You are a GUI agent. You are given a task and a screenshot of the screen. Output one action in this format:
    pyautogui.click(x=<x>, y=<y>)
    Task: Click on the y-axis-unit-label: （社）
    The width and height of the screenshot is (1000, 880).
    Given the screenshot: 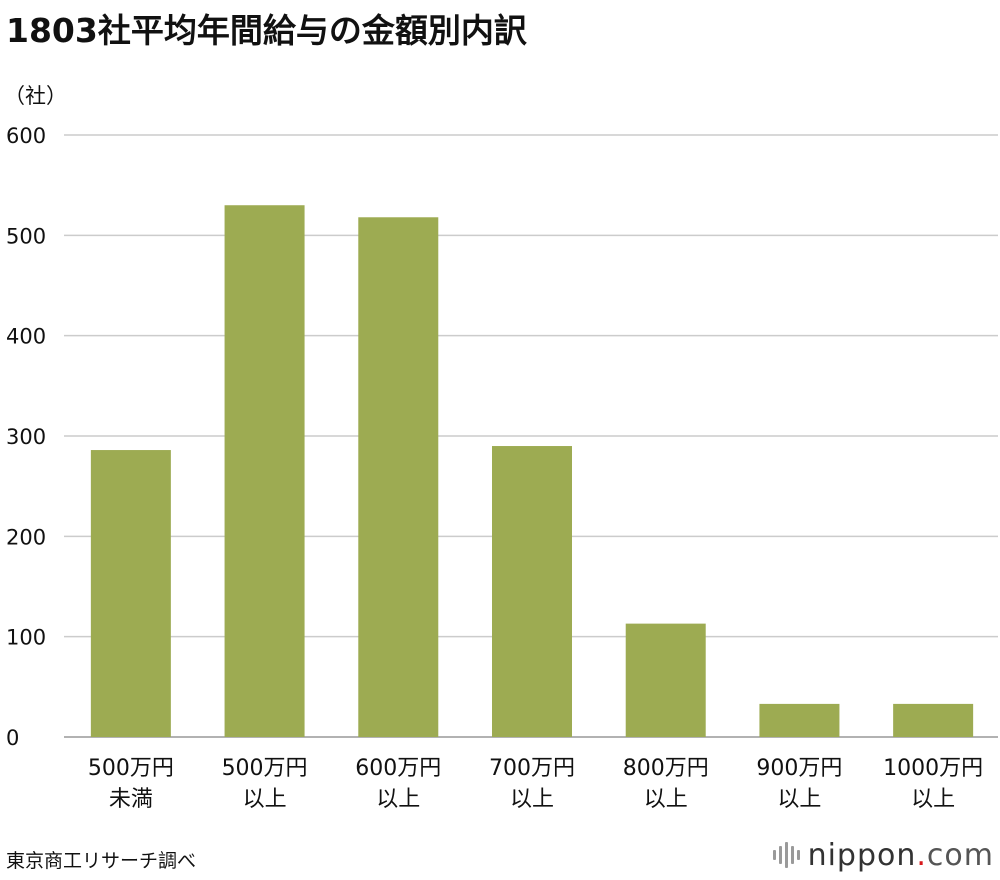 What is the action you would take?
    pyautogui.click(x=35, y=96)
    